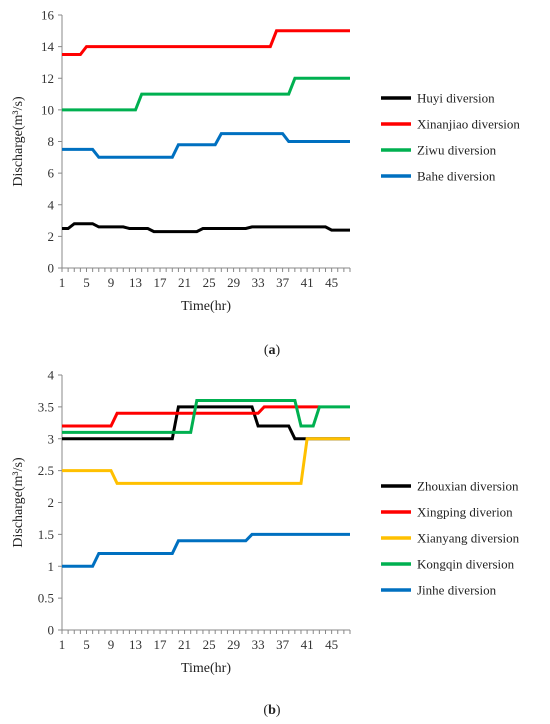 Image resolution: width=550 pixels, height=724 pixels. Describe the element at coordinates (457, 590) in the screenshot. I see `legend-label: Jinhe diversion` at that location.